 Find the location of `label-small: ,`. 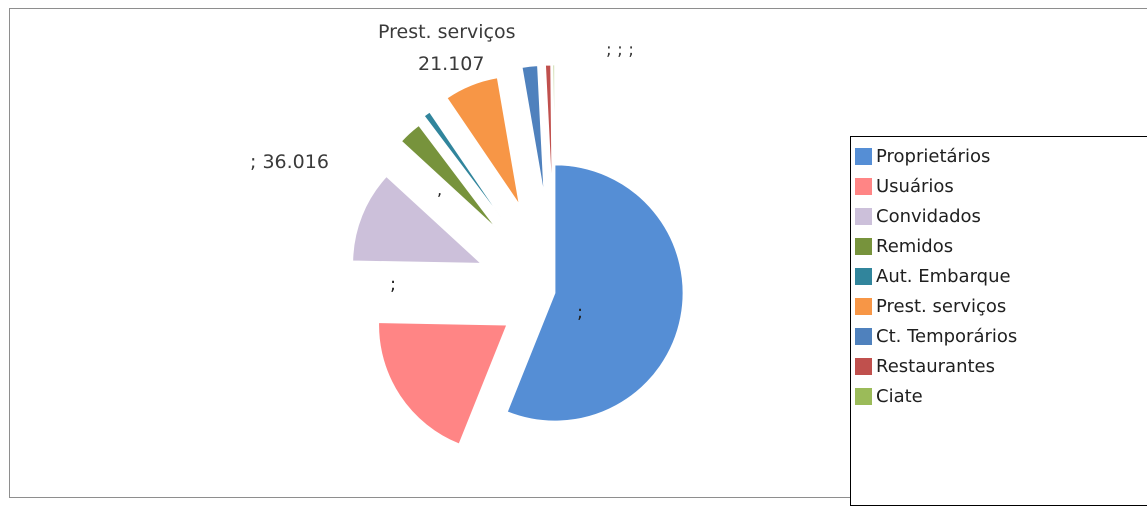

label-small: , is located at coordinates (439, 189).